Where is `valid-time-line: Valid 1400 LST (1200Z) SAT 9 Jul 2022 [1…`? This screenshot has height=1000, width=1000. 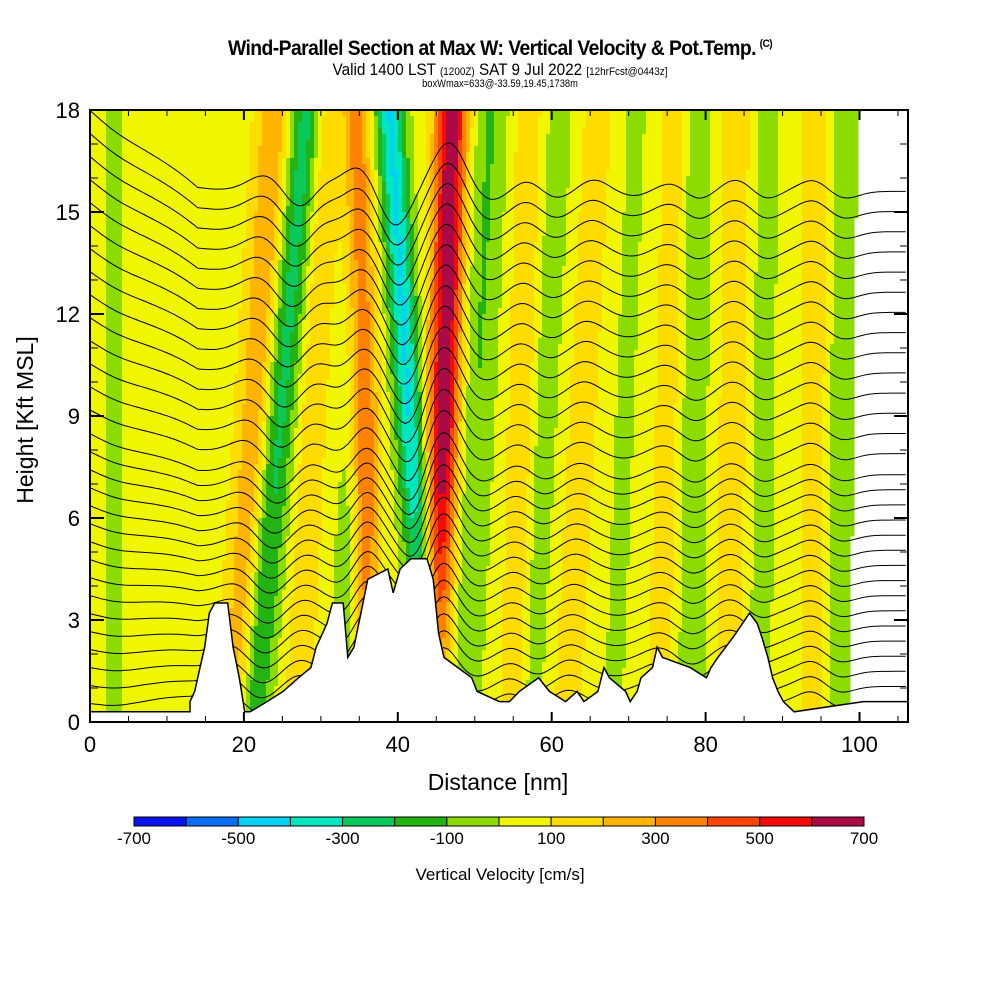 valid-time-line: Valid 1400 LST (1200Z) SAT 9 Jul 2022 [1… is located at coordinates (500, 70).